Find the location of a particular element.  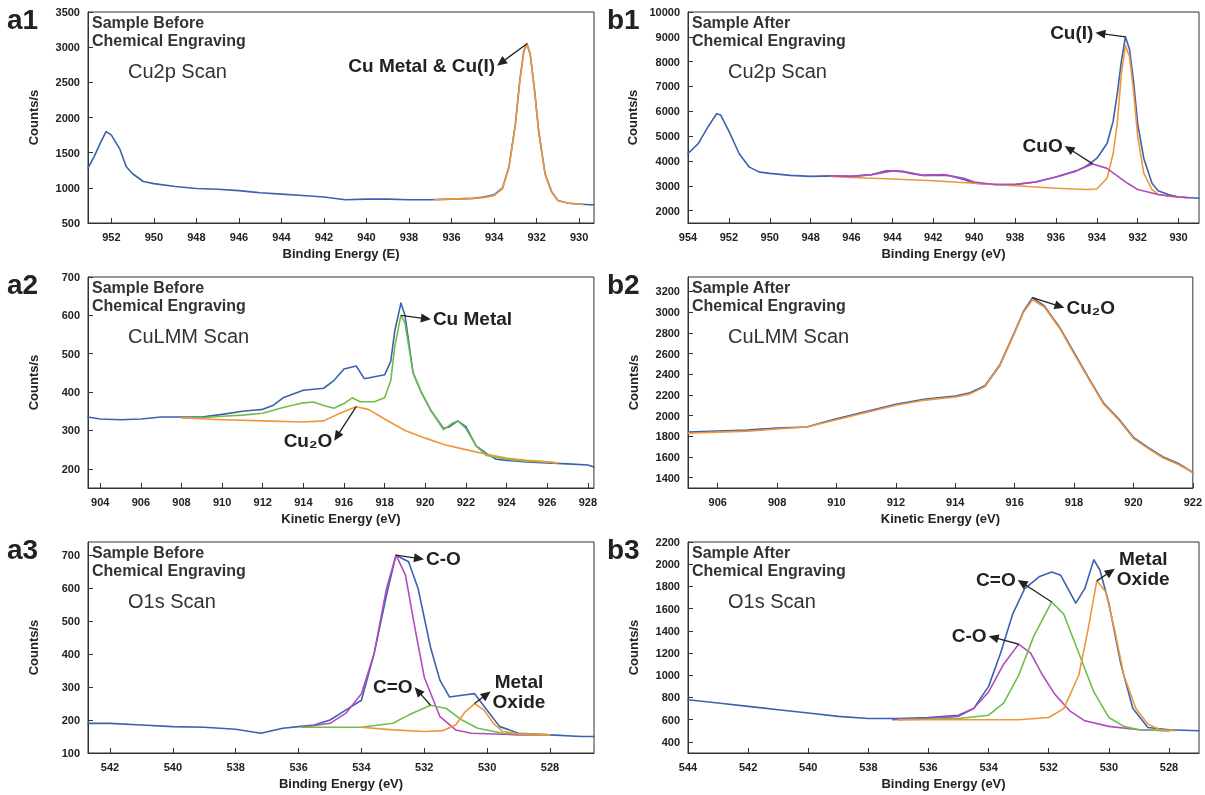

annotation: CuLMM Scan is located at coordinates (189, 336).